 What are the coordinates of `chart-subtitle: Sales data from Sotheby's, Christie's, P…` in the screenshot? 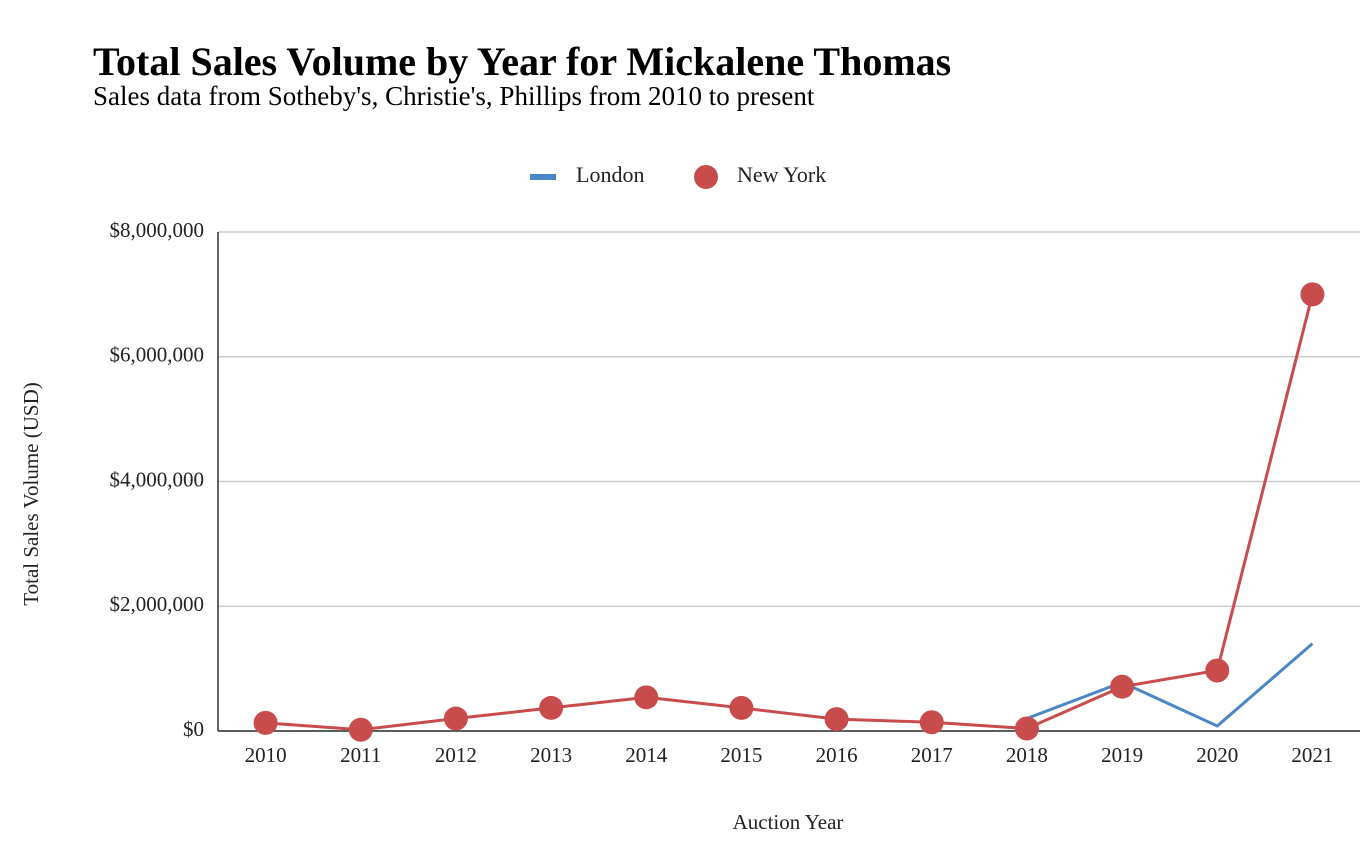 It's located at (454, 96).